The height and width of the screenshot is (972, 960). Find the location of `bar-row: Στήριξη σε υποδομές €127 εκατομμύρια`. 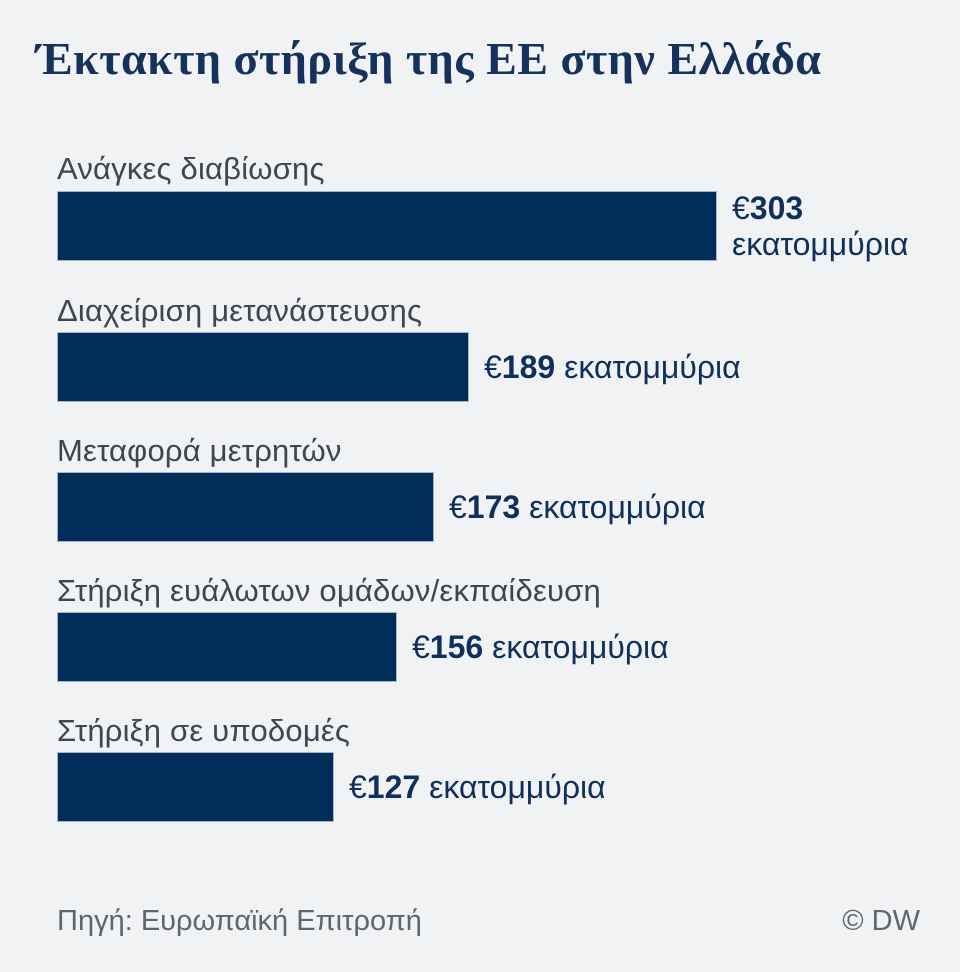

bar-row: Στήριξη σε υποδομές €127 εκατομμύρια is located at coordinates (488, 766).